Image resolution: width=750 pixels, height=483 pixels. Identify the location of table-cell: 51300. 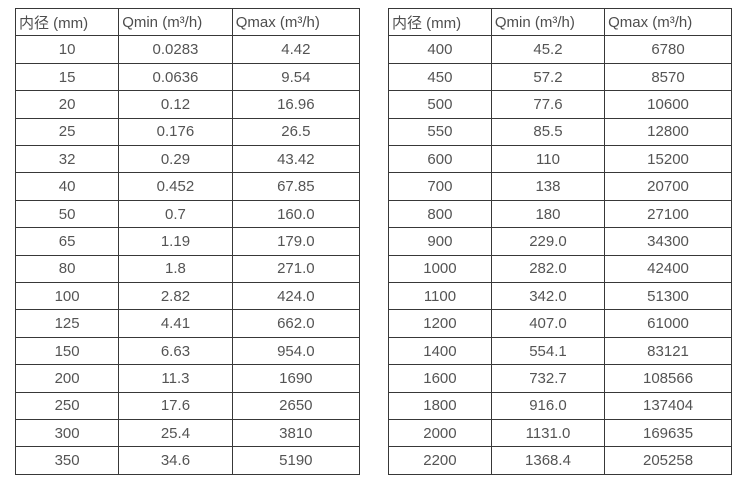
(668, 296).